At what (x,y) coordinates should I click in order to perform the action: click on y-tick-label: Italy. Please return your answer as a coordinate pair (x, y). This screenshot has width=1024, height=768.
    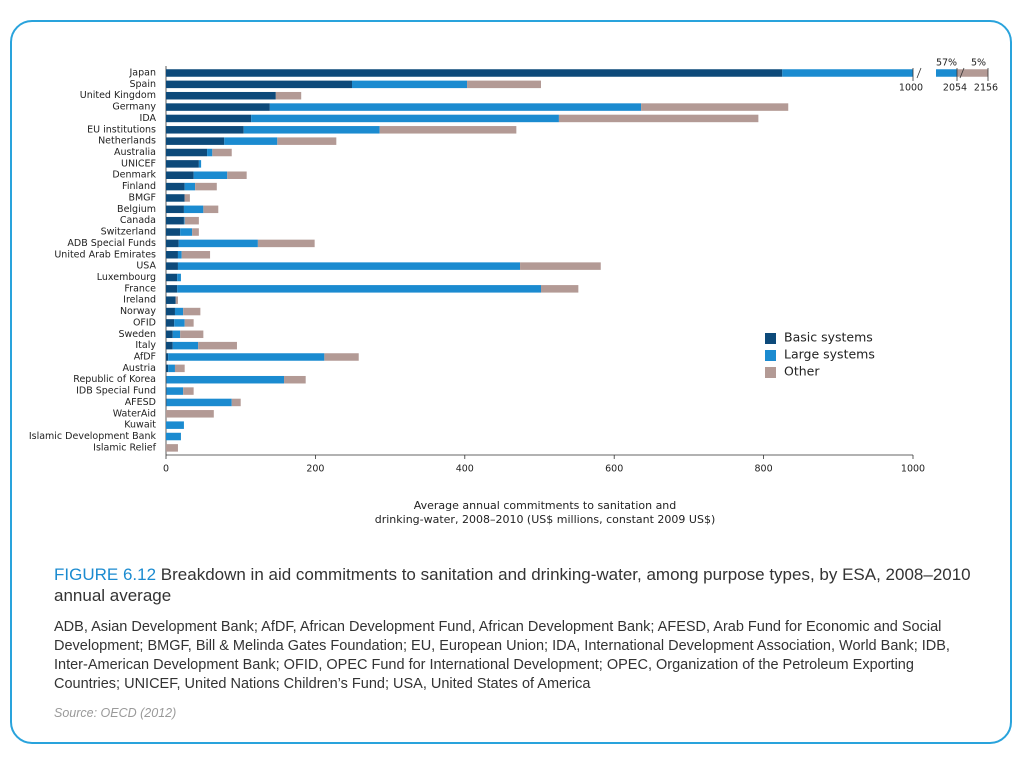
    Looking at the image, I should click on (145, 345).